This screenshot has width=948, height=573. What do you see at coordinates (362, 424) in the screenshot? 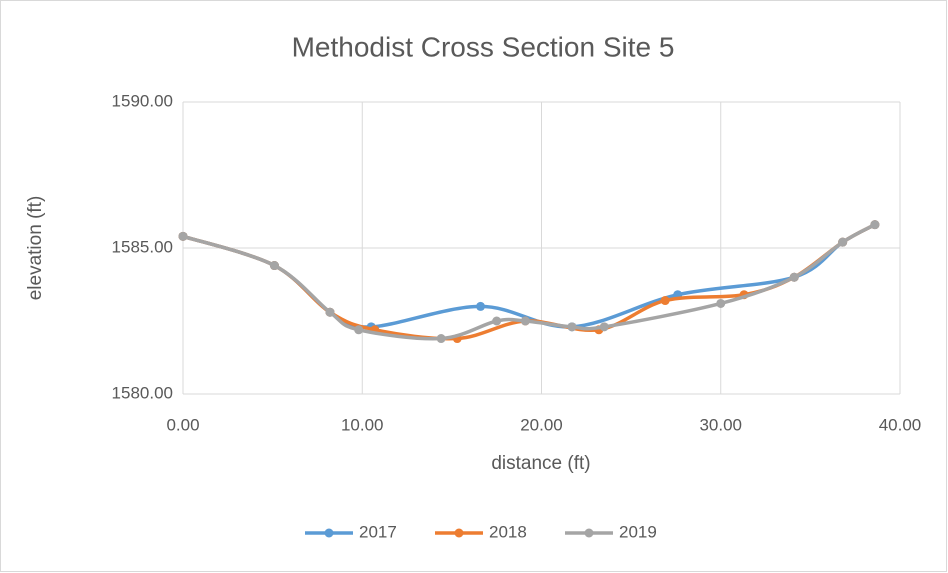
I see `x-tick-label: 10.00` at bounding box center [362, 424].